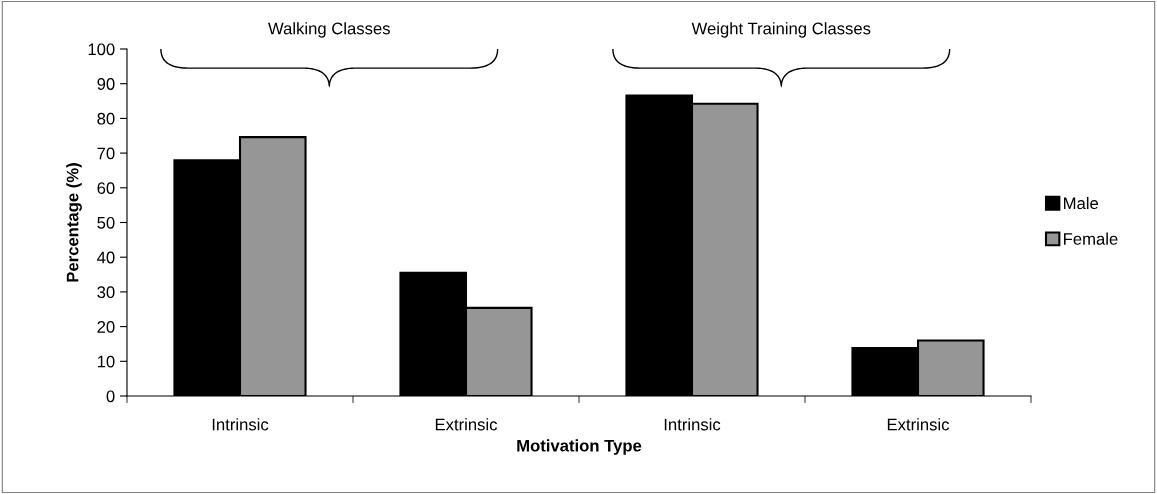  What do you see at coordinates (1091, 238) in the screenshot?
I see `legend-label: Female` at bounding box center [1091, 238].